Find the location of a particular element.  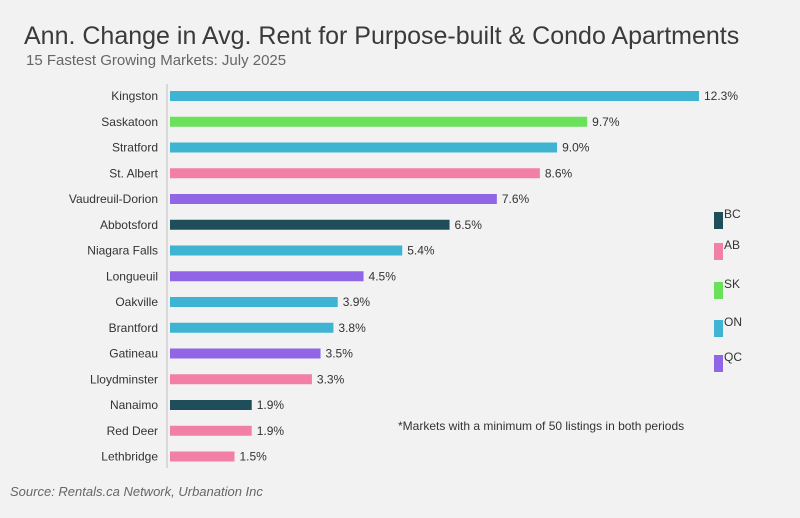

chart-subtitle: 15 Fastest Growing Markets: July 2025 is located at coordinates (156, 60).